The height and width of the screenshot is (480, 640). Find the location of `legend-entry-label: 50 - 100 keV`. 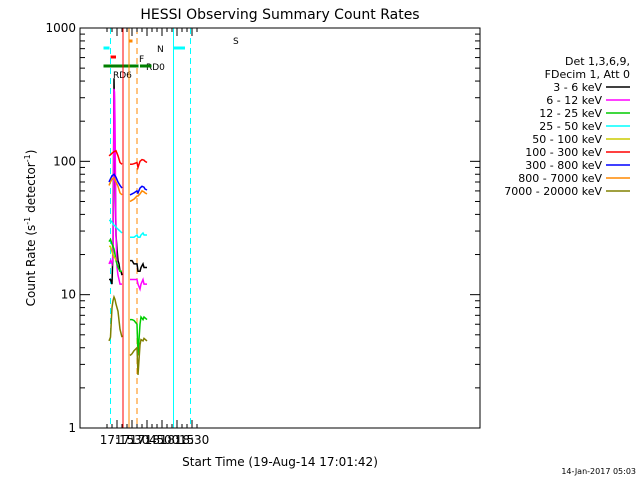

legend-entry-label: 50 - 100 keV is located at coordinates (567, 139).